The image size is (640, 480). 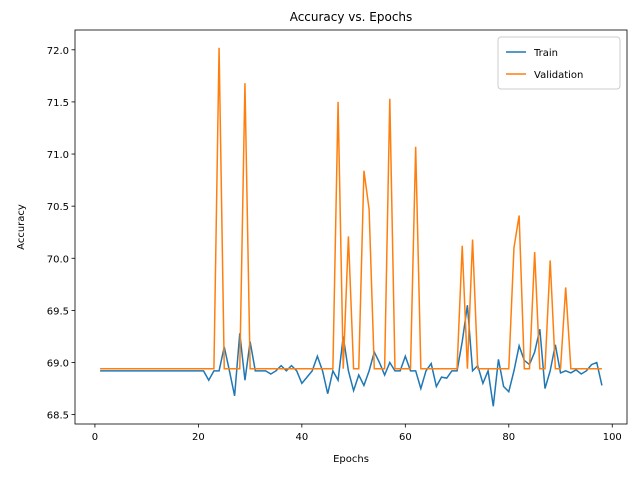 I want to click on y-tick-label: 70.5, so click(x=58, y=207).